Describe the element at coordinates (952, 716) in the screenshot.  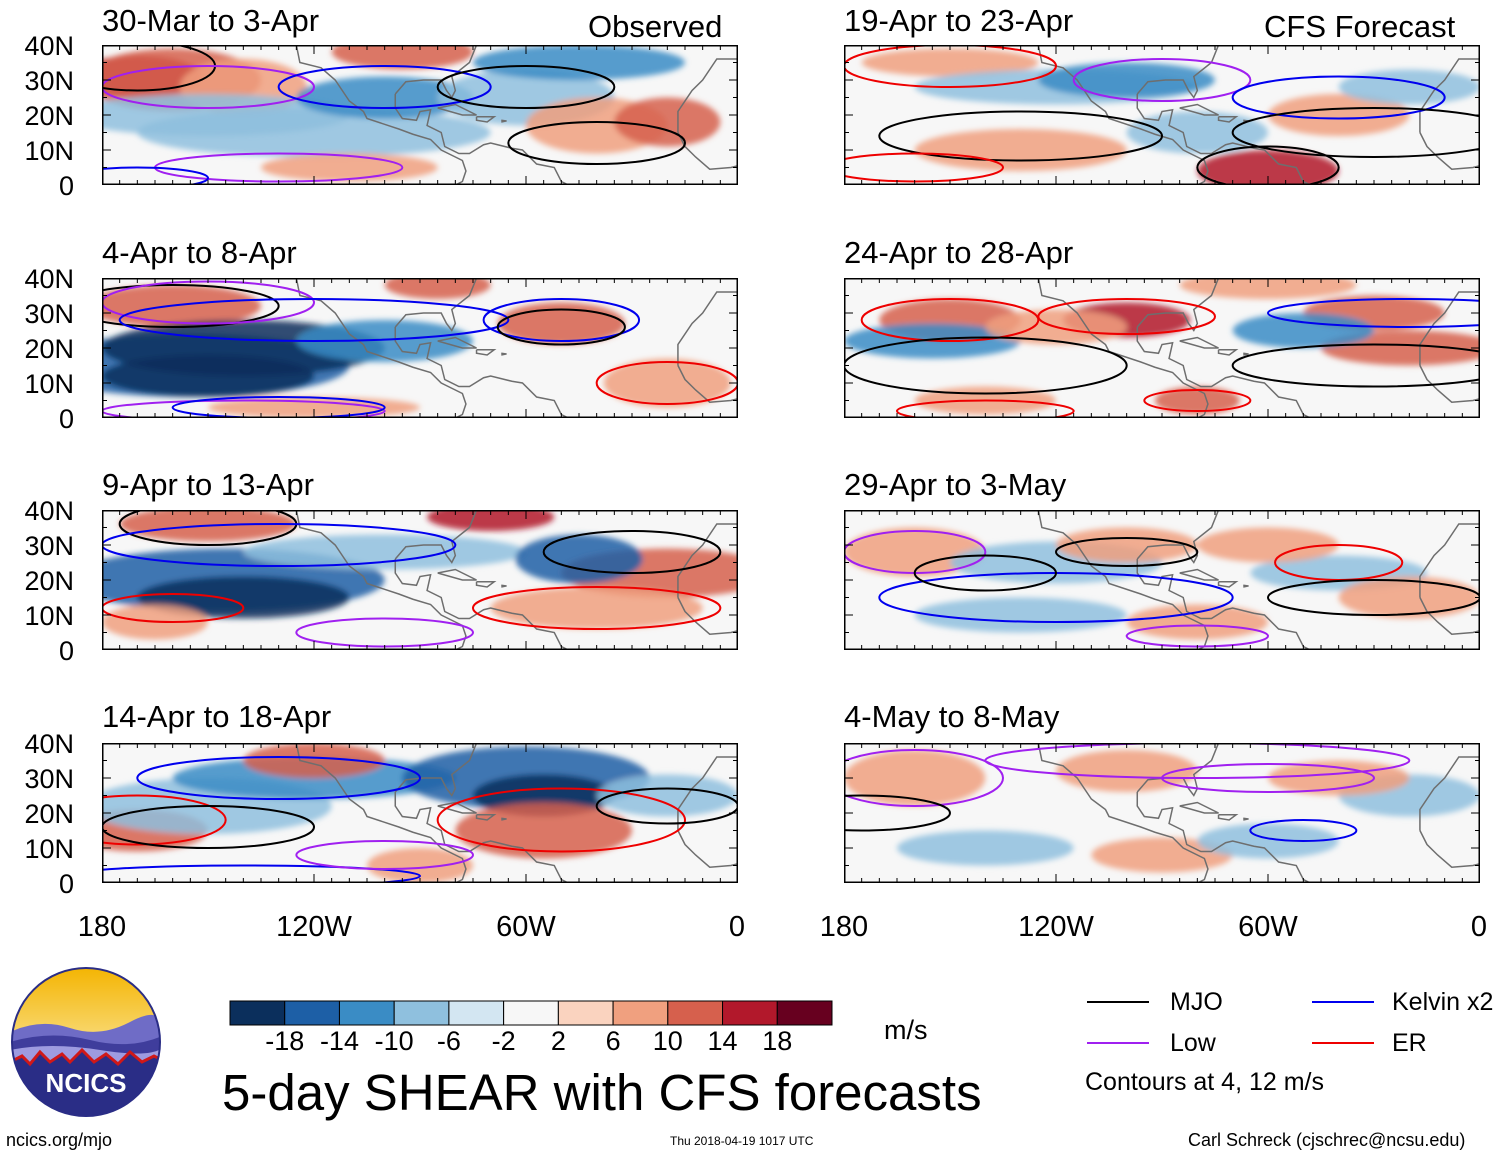
I see `panel-title: 4-May to 8-May` at that location.